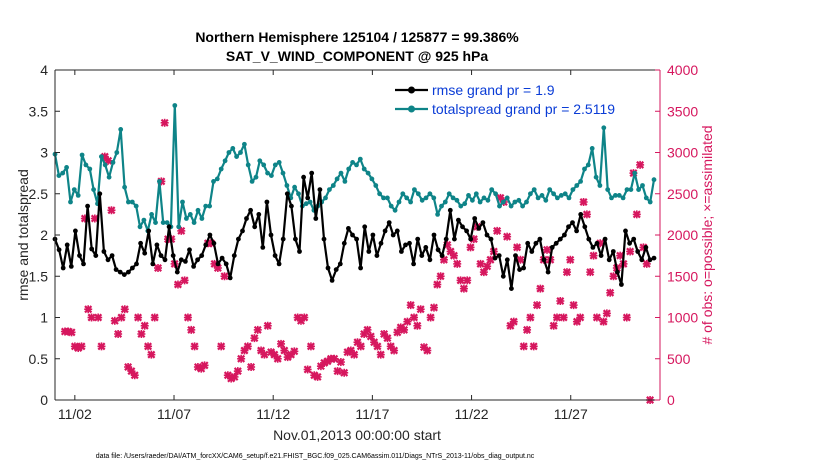 The width and height of the screenshot is (830, 470). What do you see at coordinates (174, 414) in the screenshot?
I see `x-tick-label: 11/07` at bounding box center [174, 414].